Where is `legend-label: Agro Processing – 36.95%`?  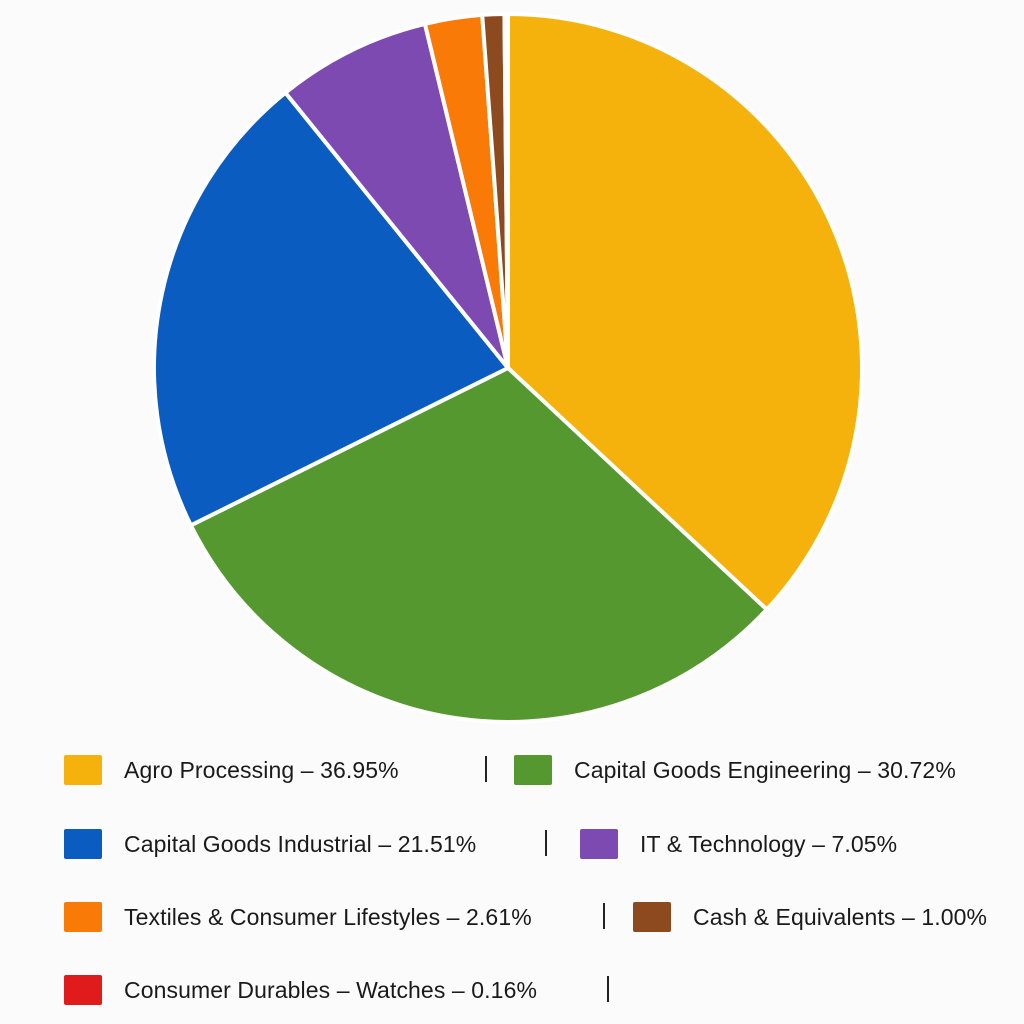 legend-label: Agro Processing – 36.95% is located at coordinates (261, 769).